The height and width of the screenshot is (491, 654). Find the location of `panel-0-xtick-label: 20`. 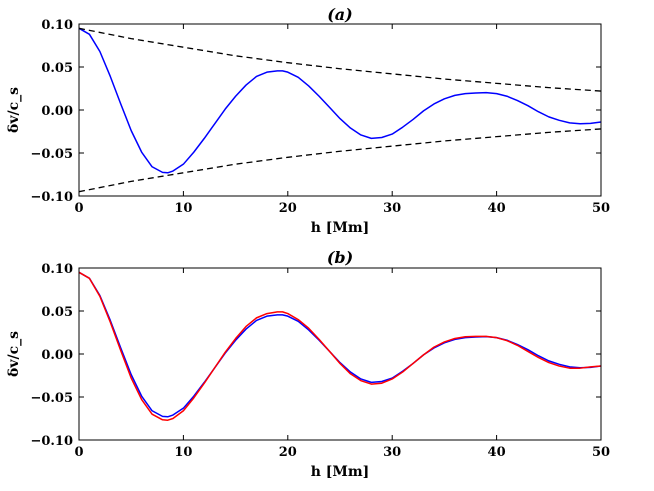

panel-0-xtick-label: 20 is located at coordinates (288, 208).